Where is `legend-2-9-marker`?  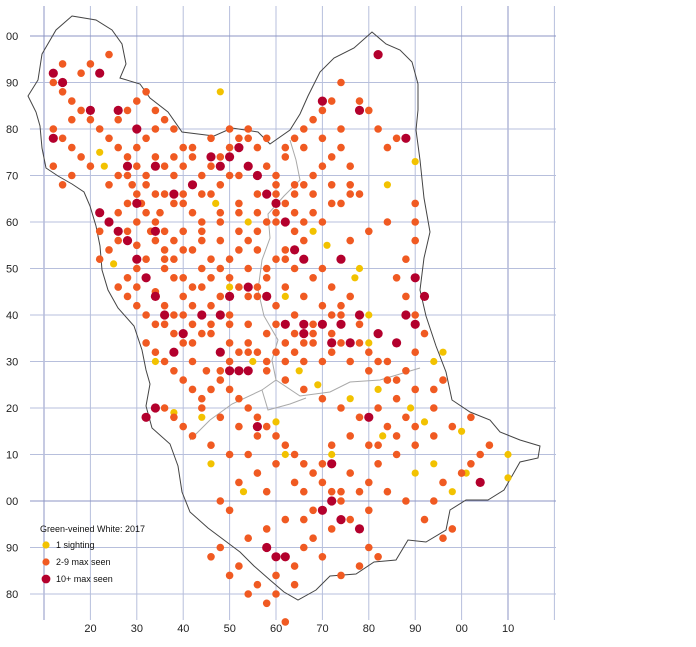
legend-2-9-marker is located at coordinates (46, 562).